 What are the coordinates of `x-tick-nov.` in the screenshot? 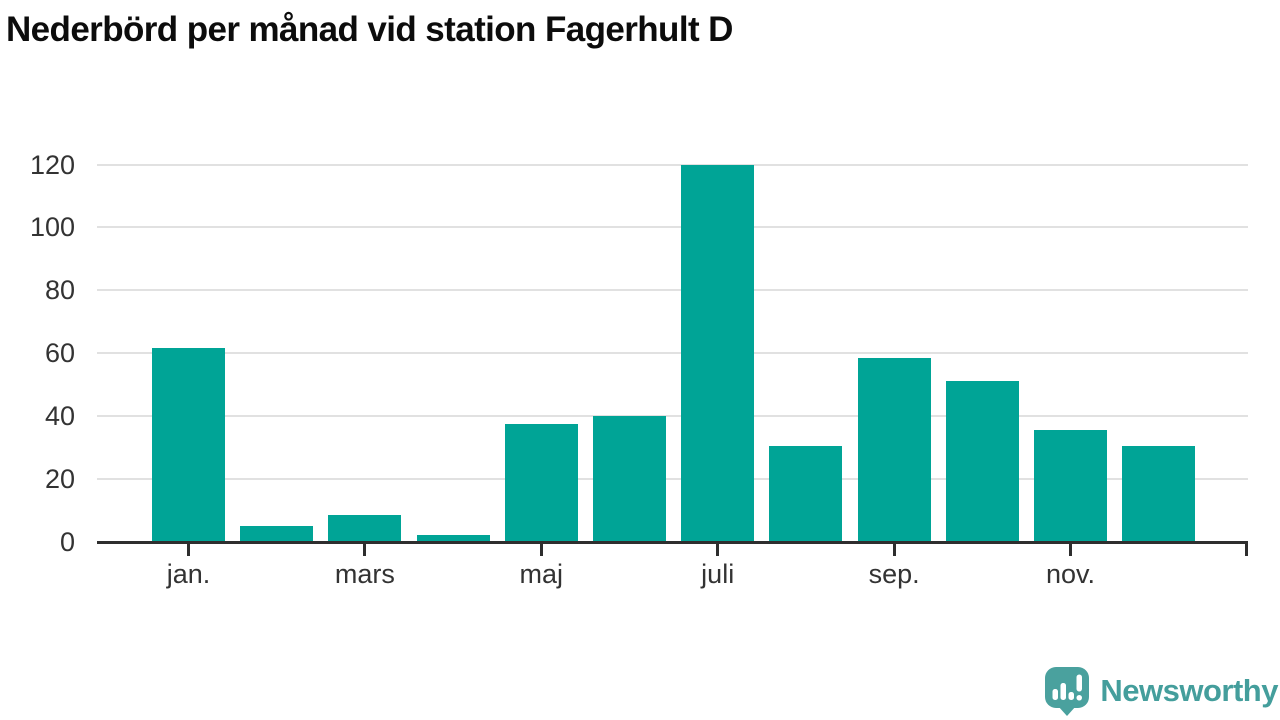 It's located at (1070, 549).